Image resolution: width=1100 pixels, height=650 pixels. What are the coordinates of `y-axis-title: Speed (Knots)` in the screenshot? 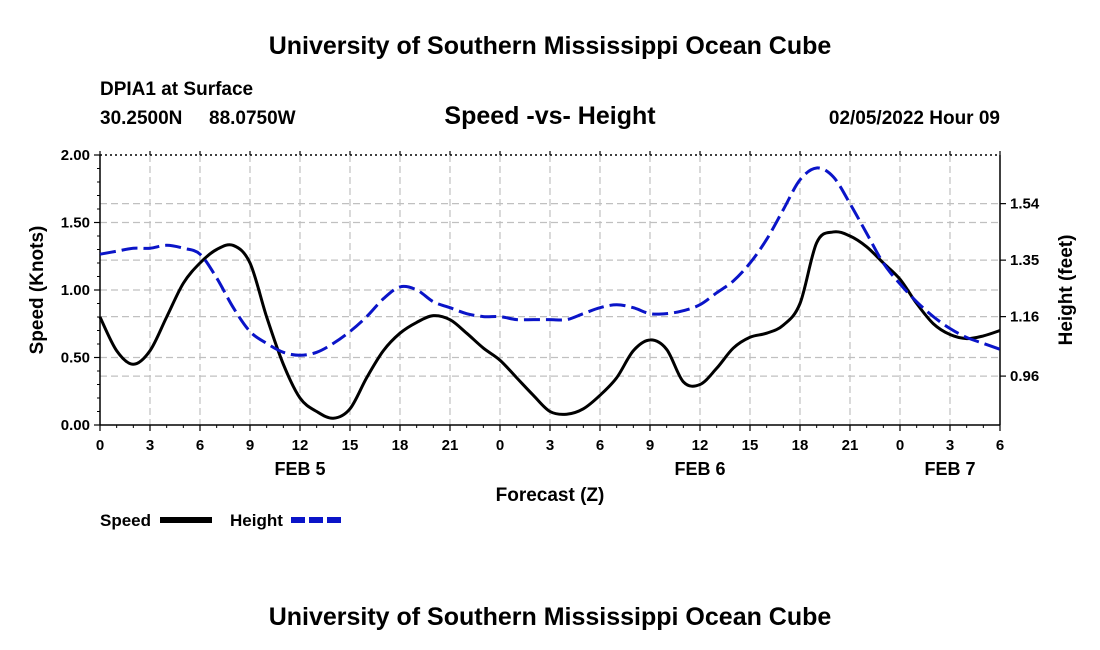 It's located at (37, 290).